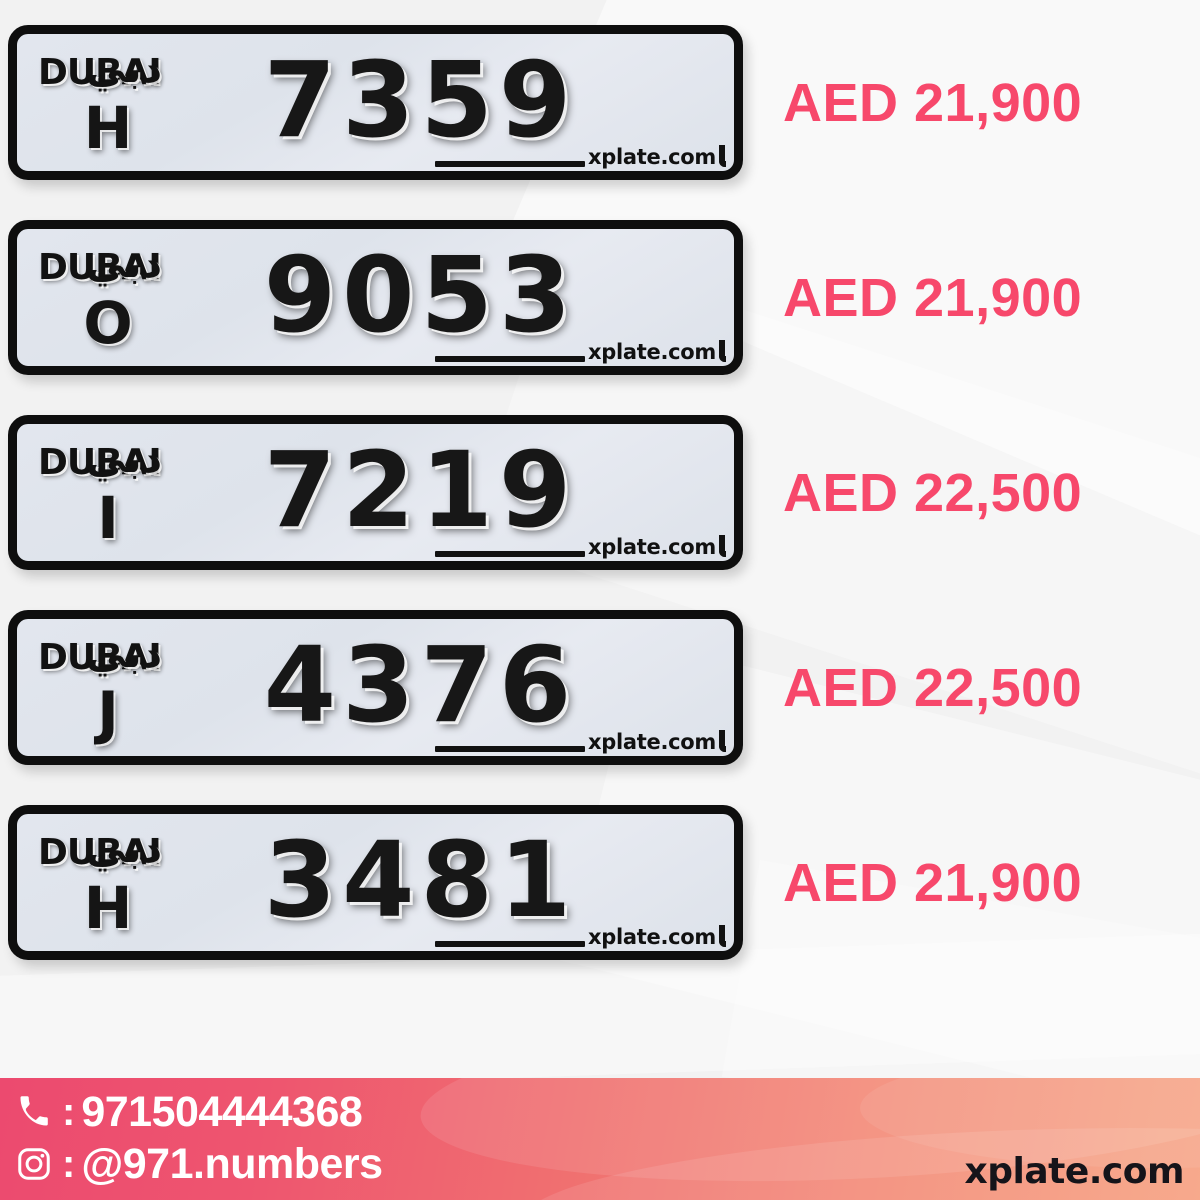 This screenshot has width=1200, height=1200. What do you see at coordinates (34, 1112) in the screenshot?
I see `phone-icon` at bounding box center [34, 1112].